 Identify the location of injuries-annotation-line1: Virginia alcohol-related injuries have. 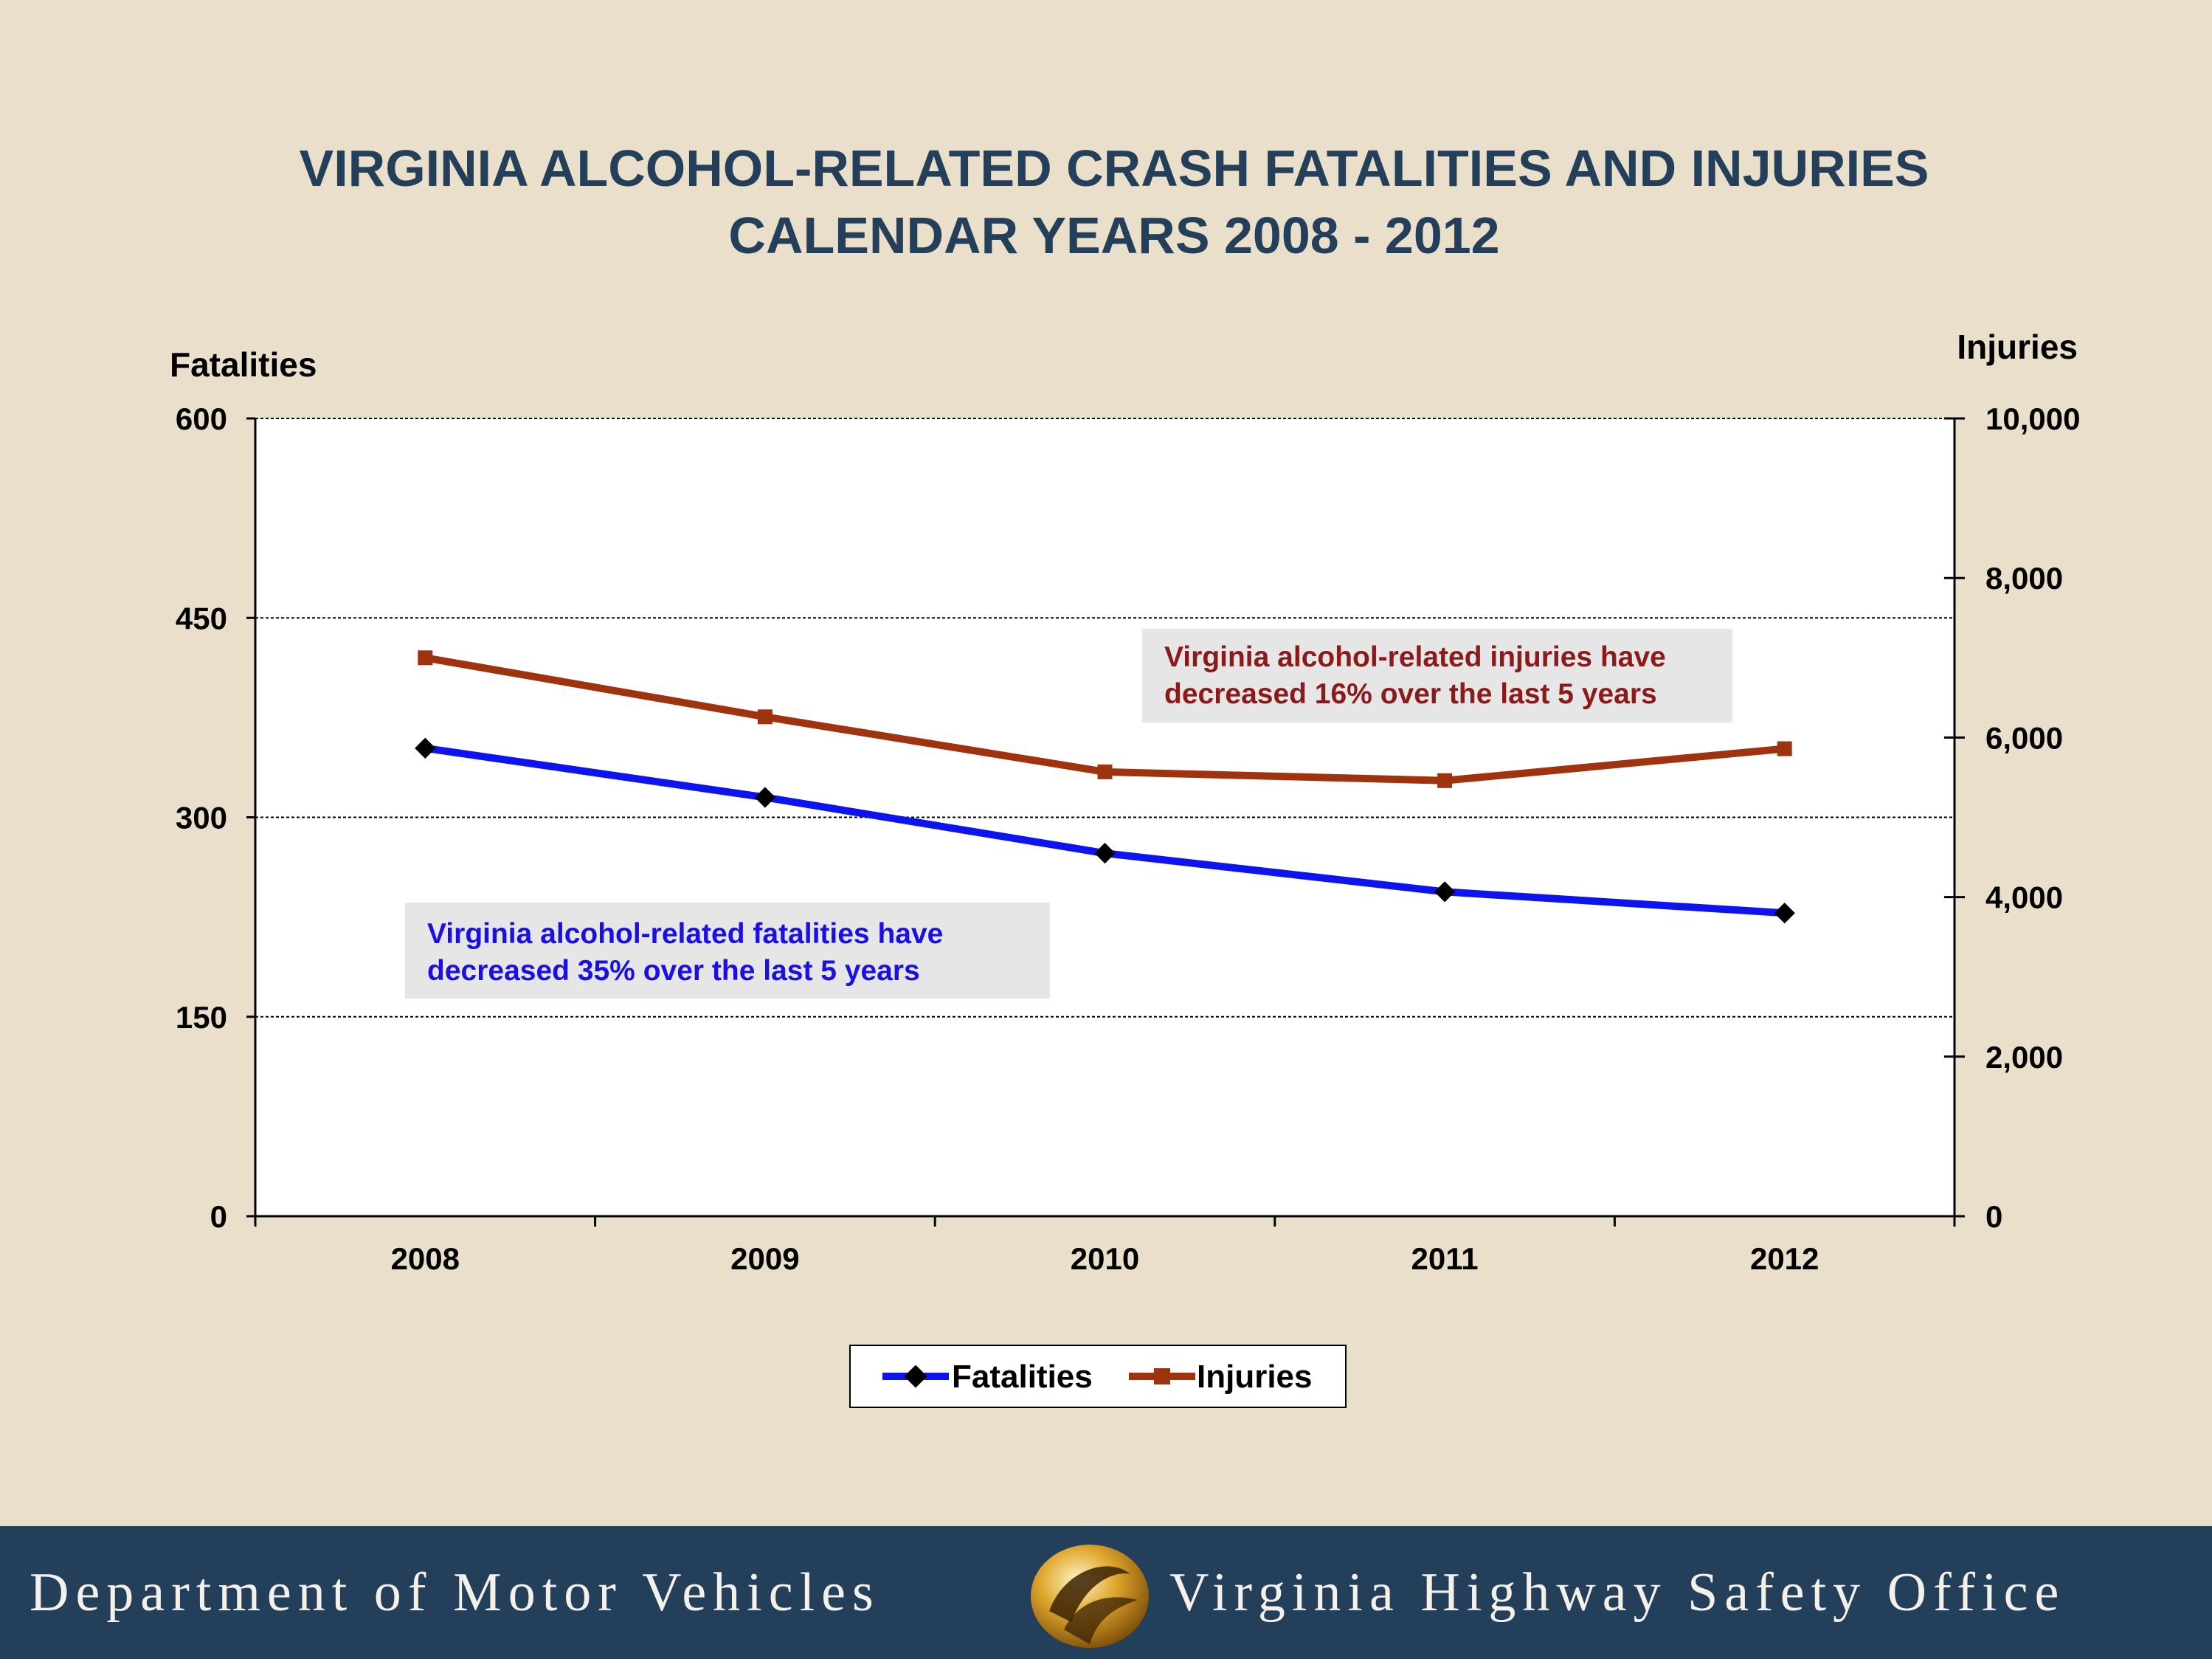
(1415, 657).